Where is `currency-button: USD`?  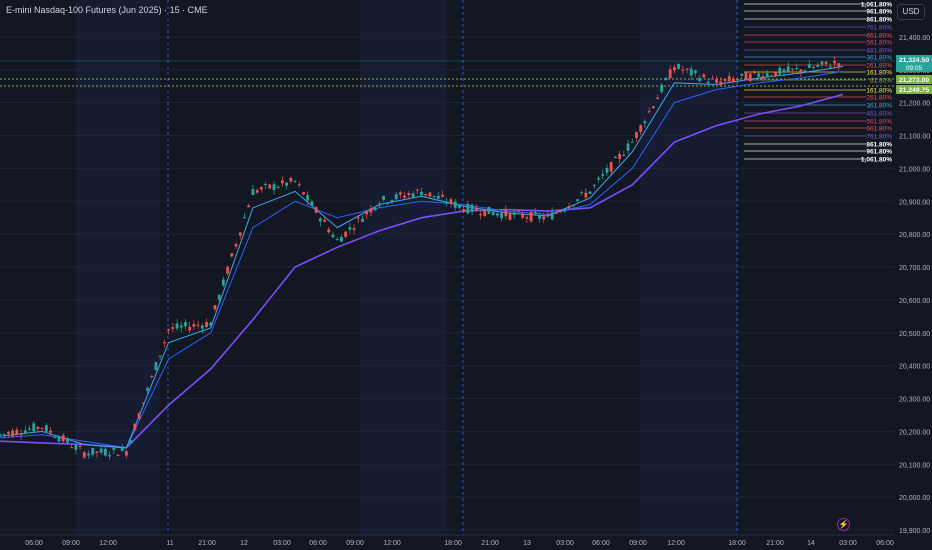 currency-button: USD is located at coordinates (911, 12).